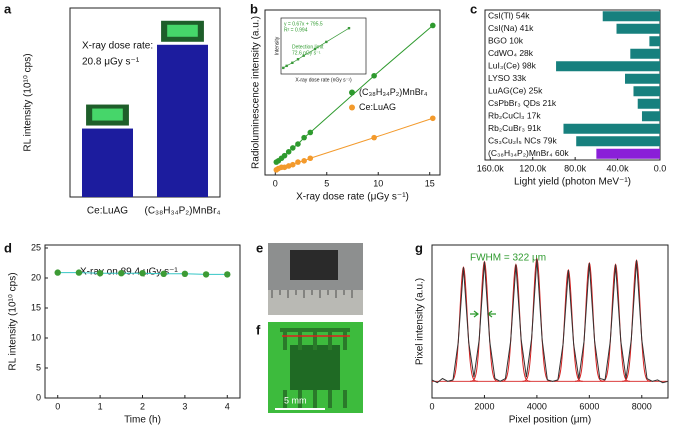  I want to click on x-tick-label: Ce:LuAG, so click(107, 211).